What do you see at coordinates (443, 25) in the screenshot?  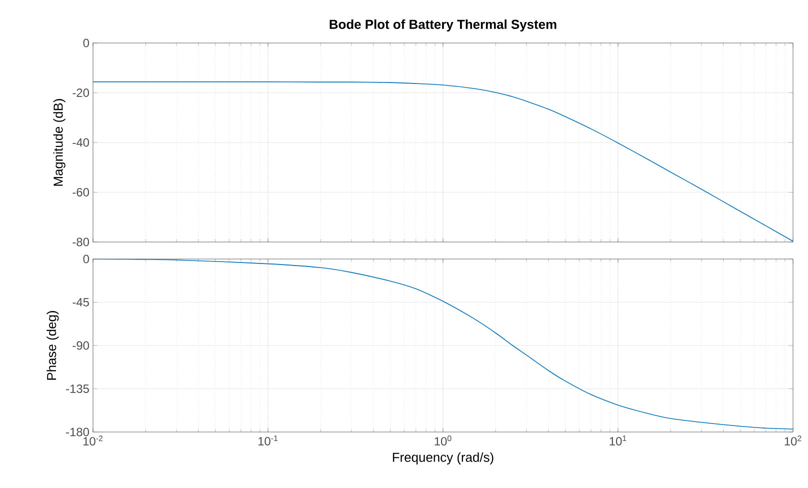 I see `chart-title: Bode Plot of Battery Thermal System` at bounding box center [443, 25].